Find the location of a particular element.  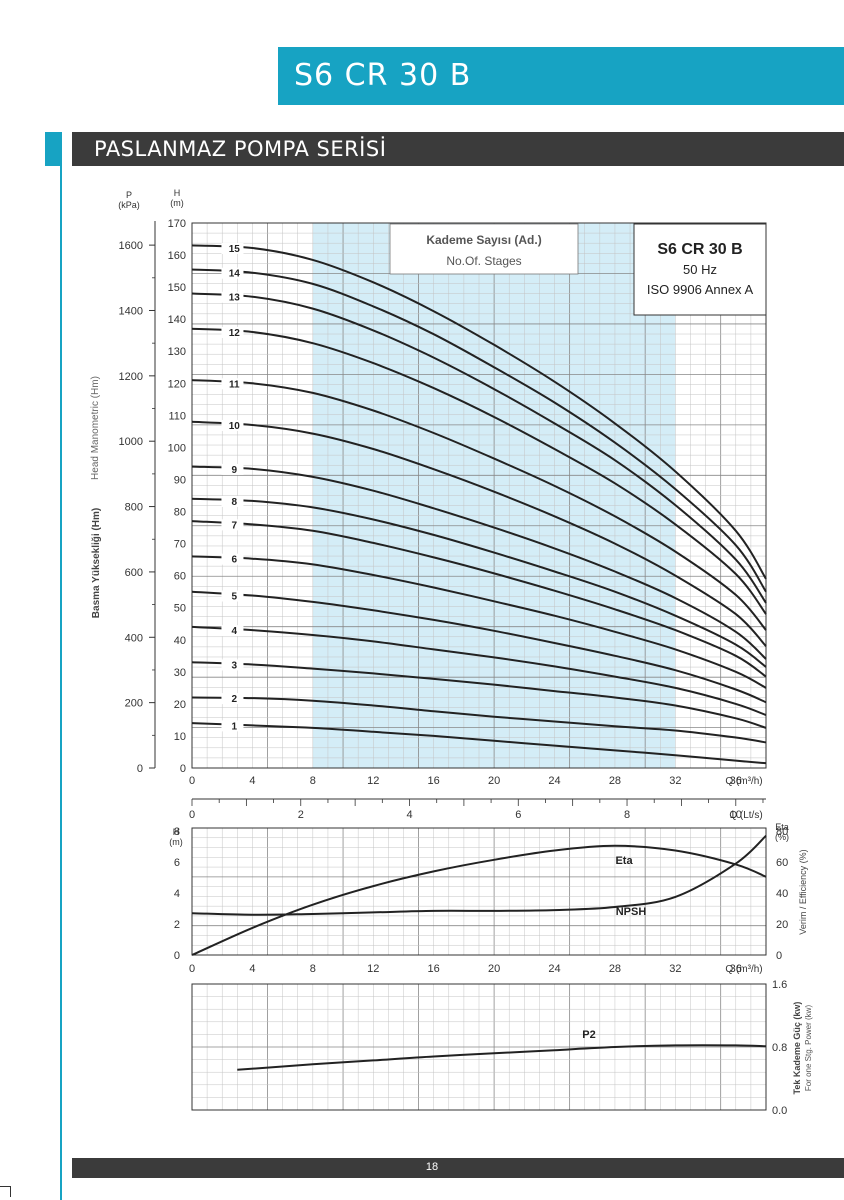

eta-tick-label: 20 is located at coordinates (782, 925).